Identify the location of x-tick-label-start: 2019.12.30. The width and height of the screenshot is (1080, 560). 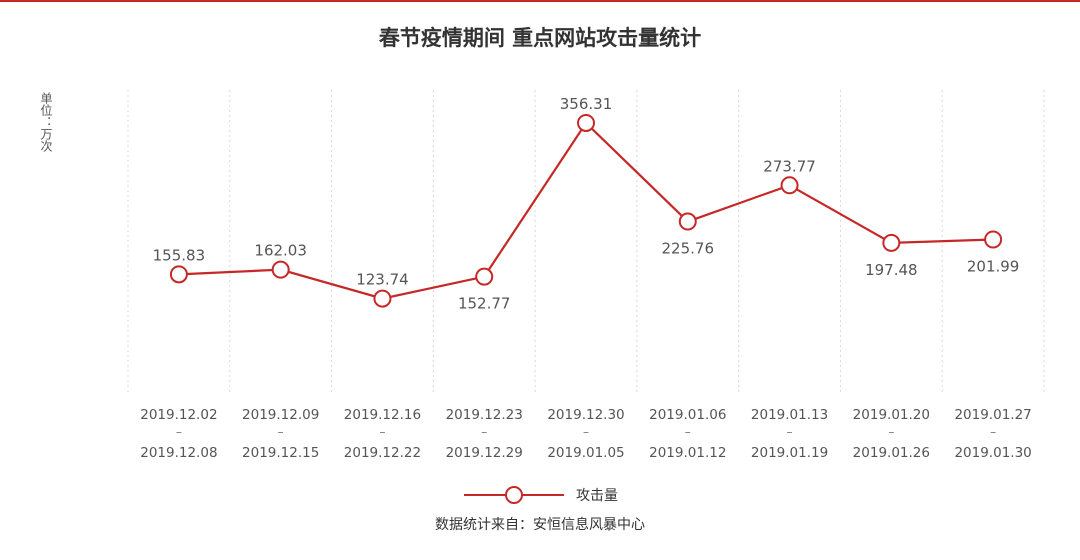
(585, 415).